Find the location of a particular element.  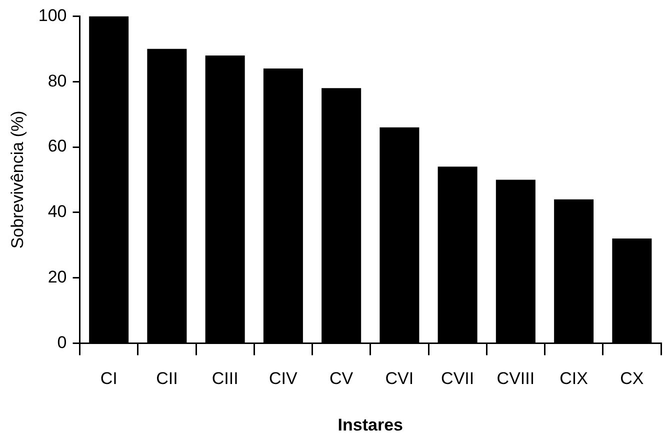

y-tick-label: 80 is located at coordinates (57, 80).